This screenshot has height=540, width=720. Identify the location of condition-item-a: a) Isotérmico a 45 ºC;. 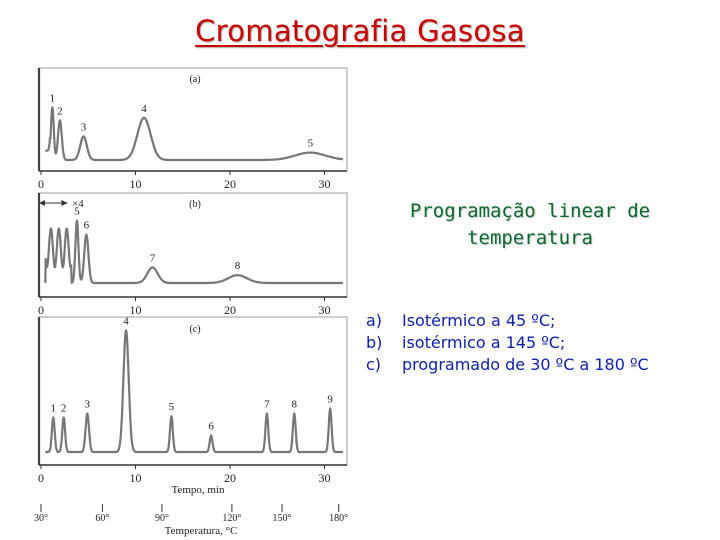
(507, 321).